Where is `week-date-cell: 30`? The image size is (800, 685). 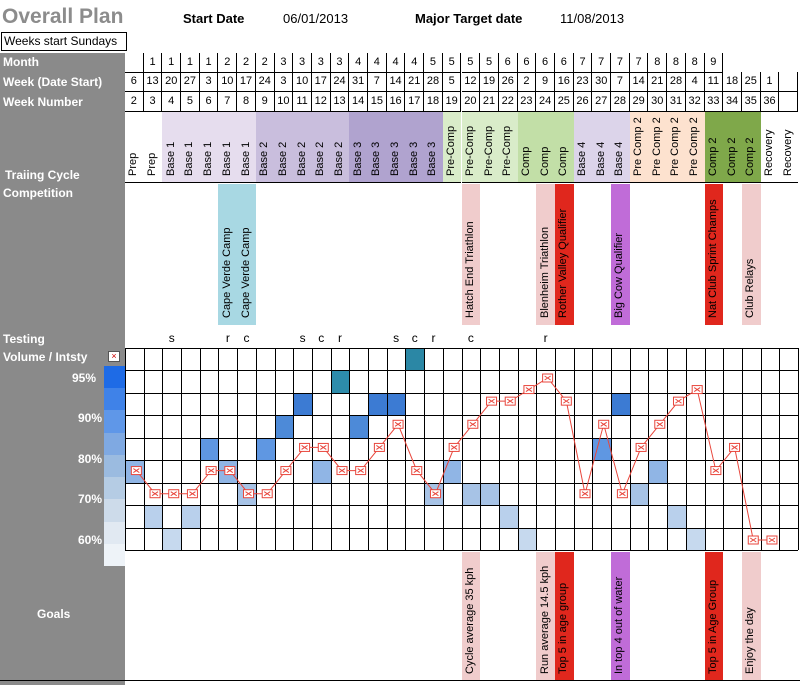 week-date-cell: 30 is located at coordinates (602, 82).